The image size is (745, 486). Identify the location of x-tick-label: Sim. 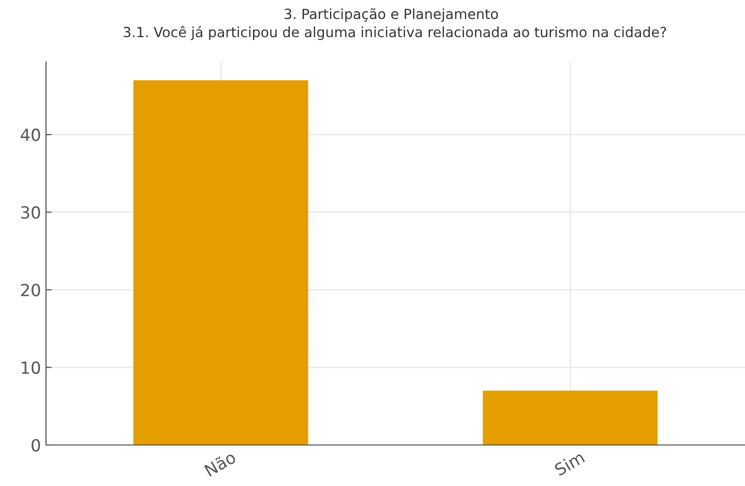
(570, 463).